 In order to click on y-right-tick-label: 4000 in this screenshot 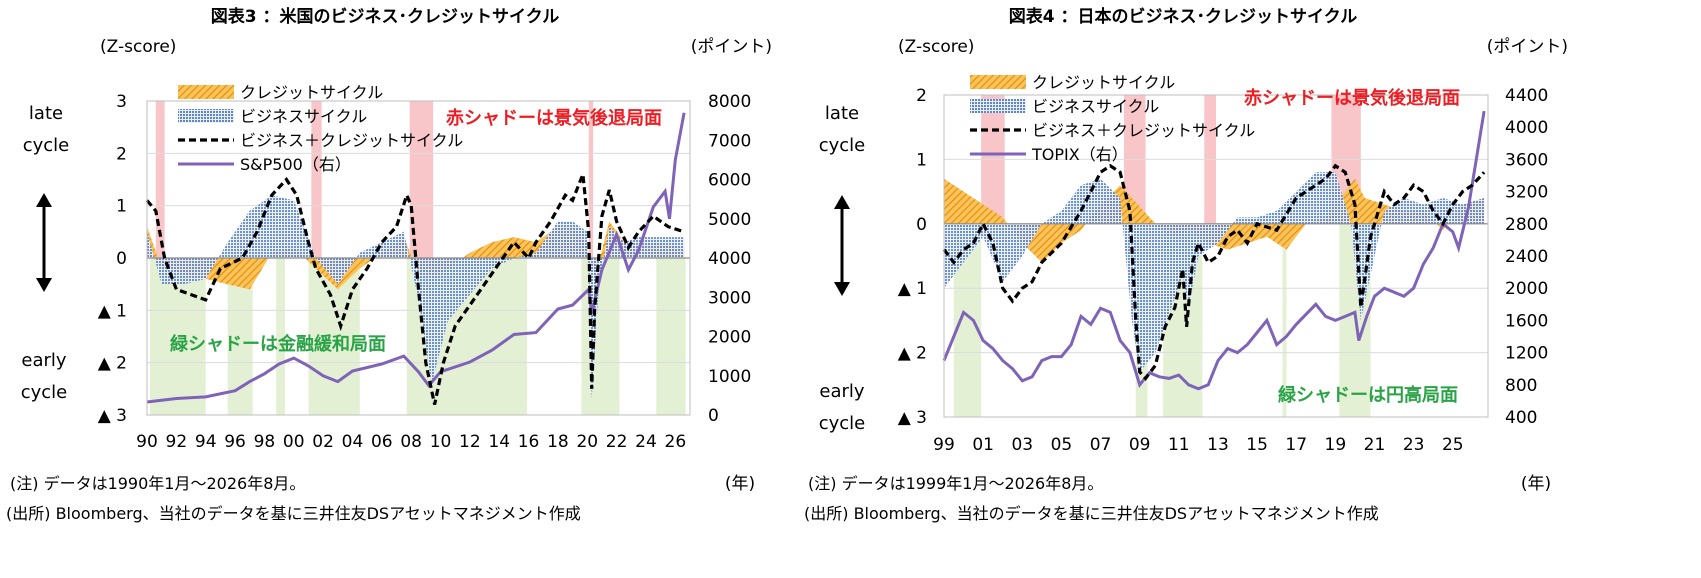, I will do `click(1526, 128)`.